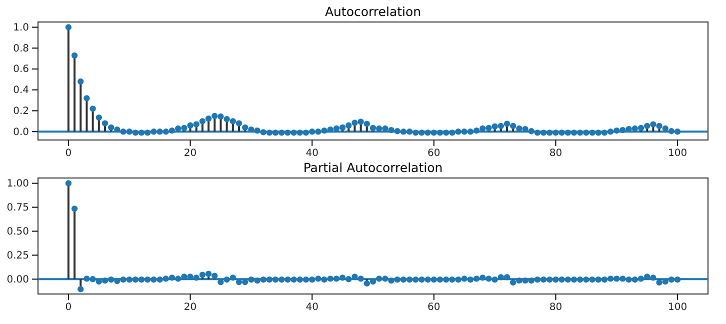 This screenshot has height=324, width=726. I want to click on y-tick-label: 0.0, so click(21, 132).